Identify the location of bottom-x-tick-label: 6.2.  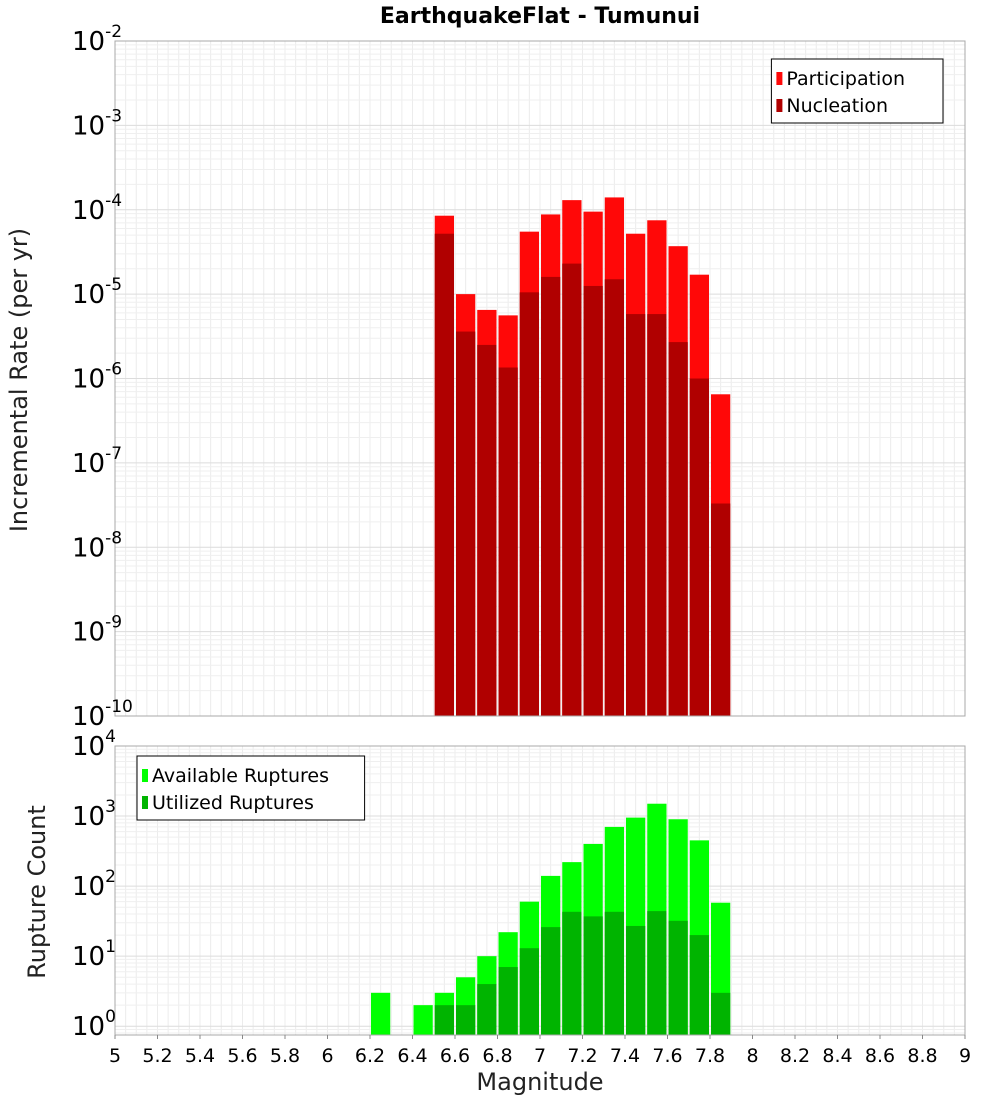
(370, 1056).